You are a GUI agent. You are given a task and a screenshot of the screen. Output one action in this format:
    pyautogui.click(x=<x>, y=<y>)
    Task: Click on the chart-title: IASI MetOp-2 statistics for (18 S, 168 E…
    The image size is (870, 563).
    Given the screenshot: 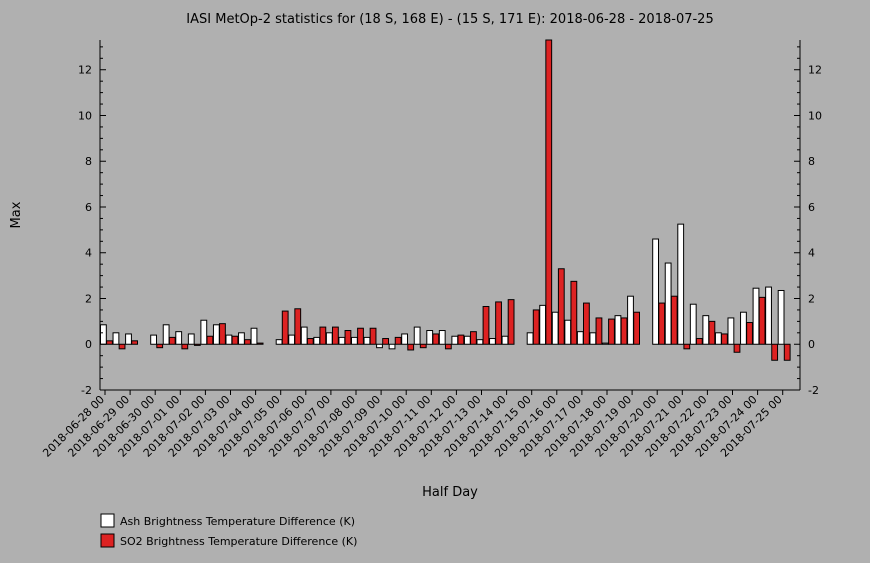 What is the action you would take?
    pyautogui.click(x=449, y=19)
    